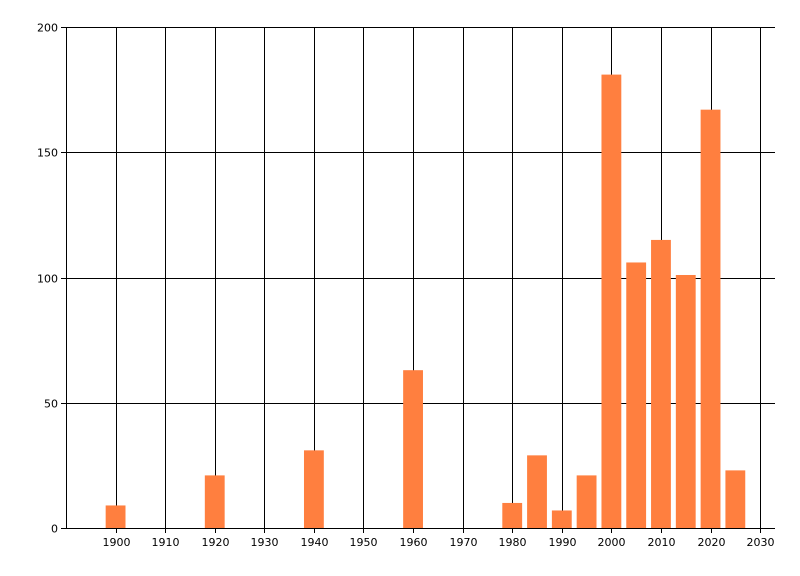  What do you see at coordinates (166, 542) in the screenshot?
I see `x-tick-label: 1910` at bounding box center [166, 542].